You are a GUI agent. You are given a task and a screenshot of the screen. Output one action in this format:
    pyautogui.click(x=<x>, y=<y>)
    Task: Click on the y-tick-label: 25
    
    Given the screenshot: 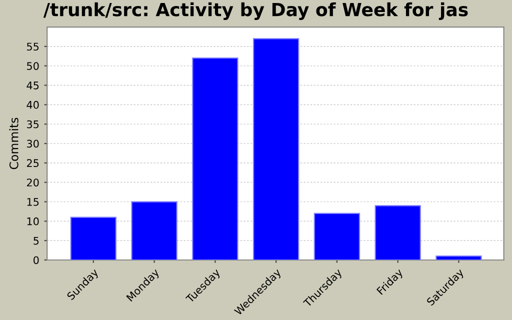 What is the action you would take?
    pyautogui.click(x=32, y=163)
    